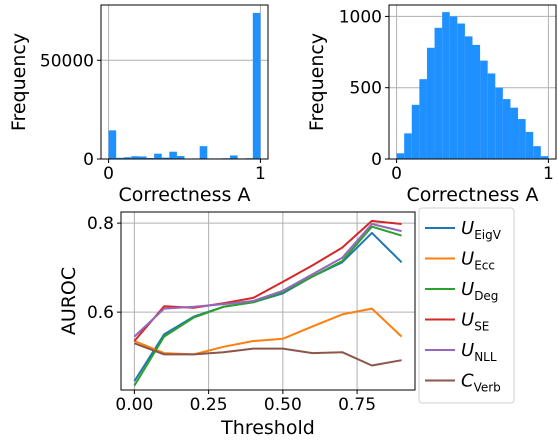 The width and height of the screenshot is (558, 441). I want to click on legend-label-subscript: Ecc, so click(484, 266).